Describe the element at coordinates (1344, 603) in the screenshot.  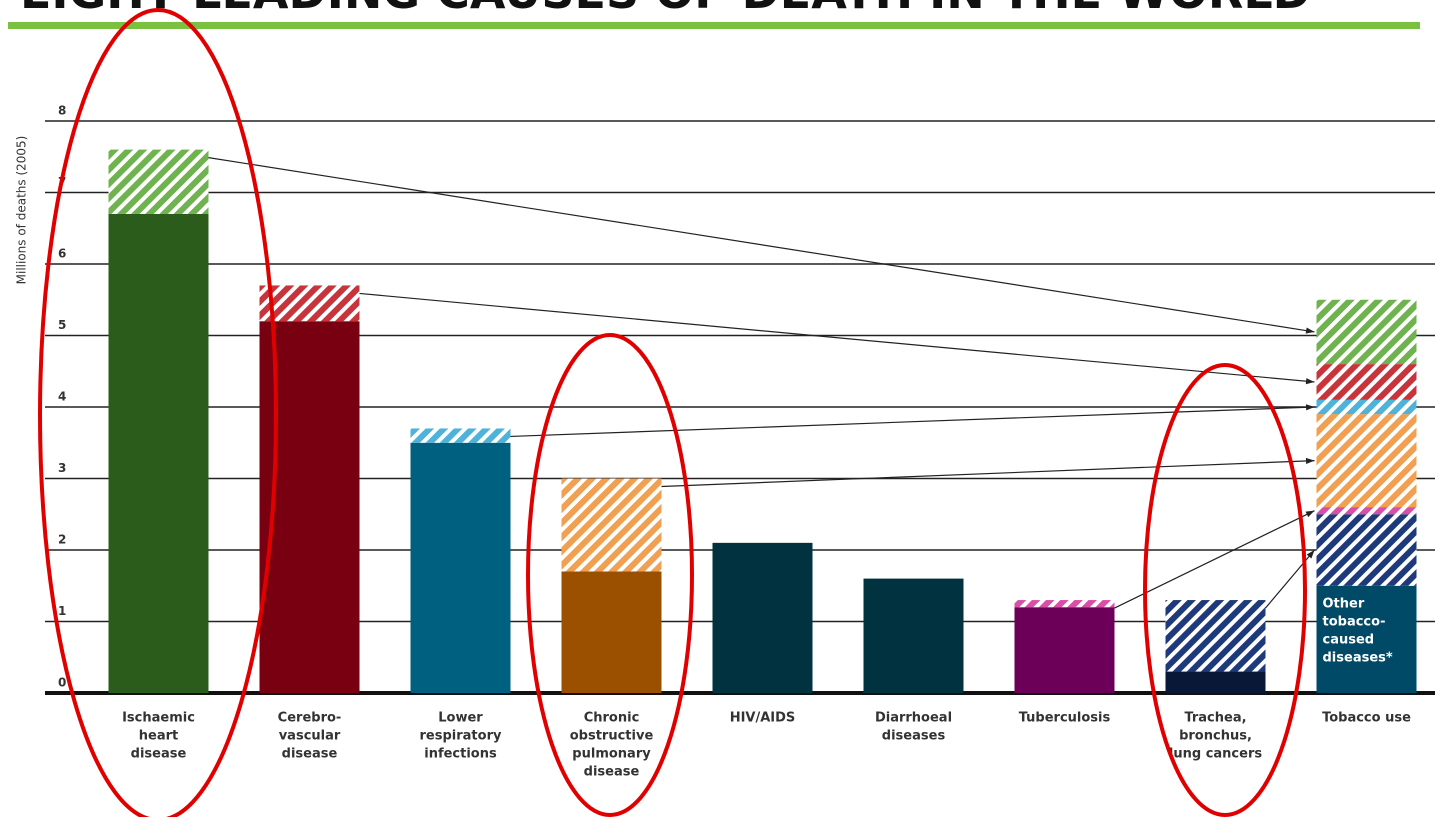
I see `segment-label: Other` at that location.